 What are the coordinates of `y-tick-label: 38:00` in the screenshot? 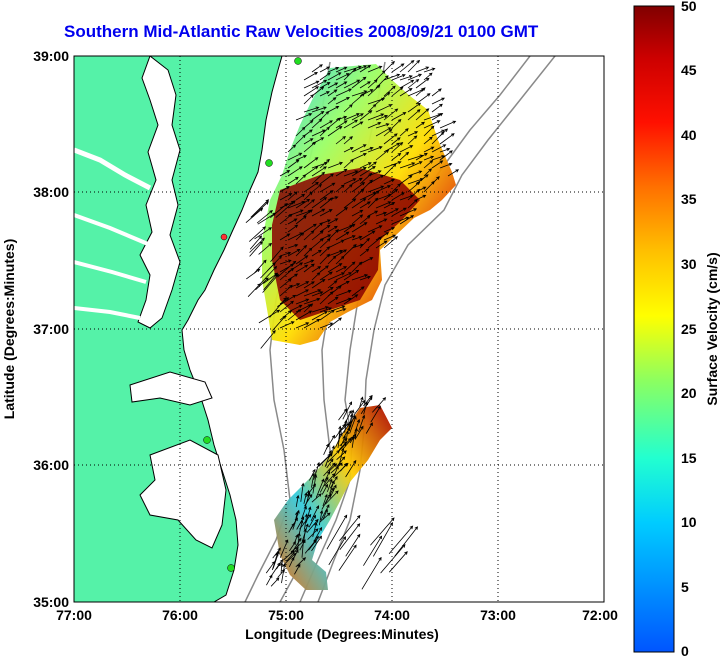 It's located at (51, 192).